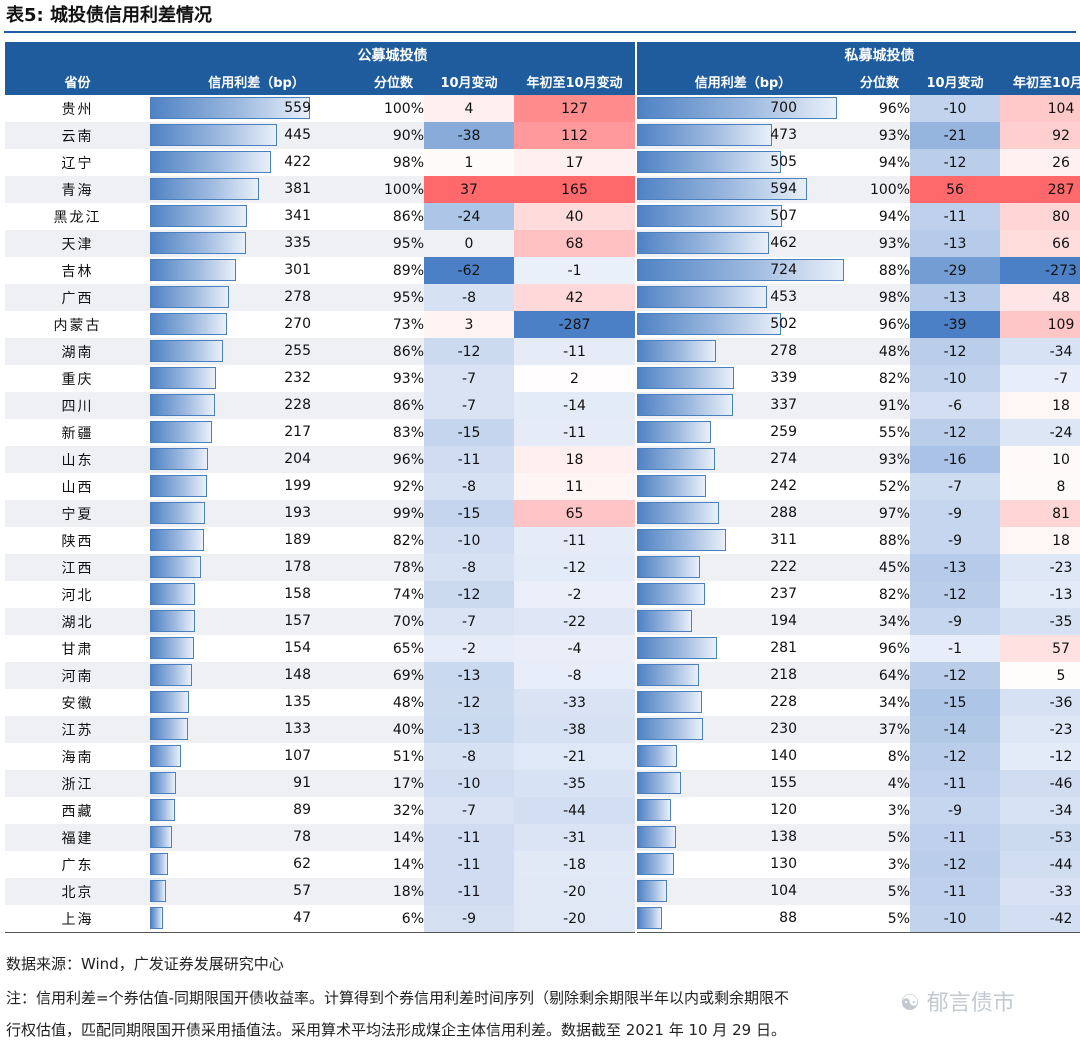  Describe the element at coordinates (970, 1003) in the screenshot. I see `watermark-text: 郁言债市` at that location.